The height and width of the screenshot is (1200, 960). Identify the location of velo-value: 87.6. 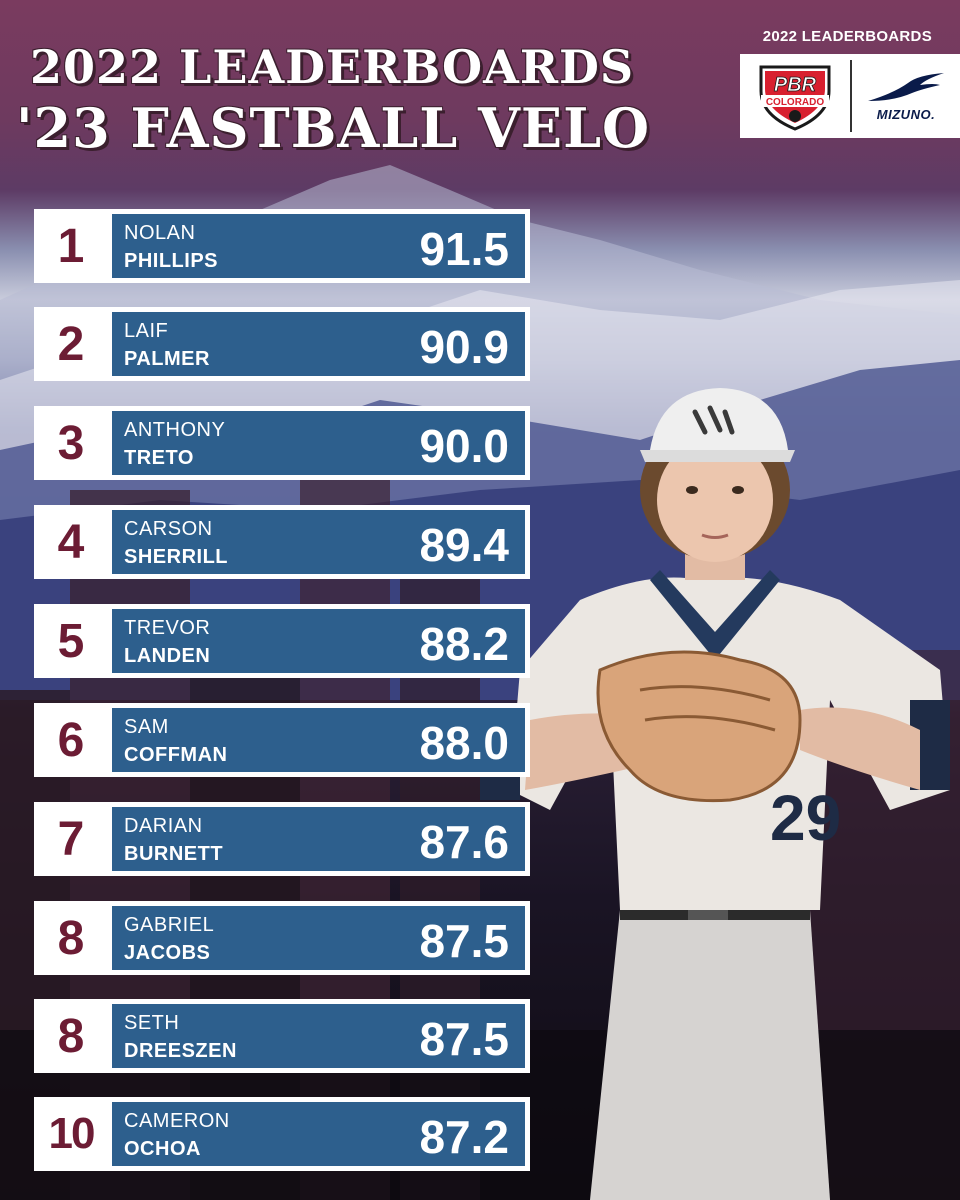
(464, 842).